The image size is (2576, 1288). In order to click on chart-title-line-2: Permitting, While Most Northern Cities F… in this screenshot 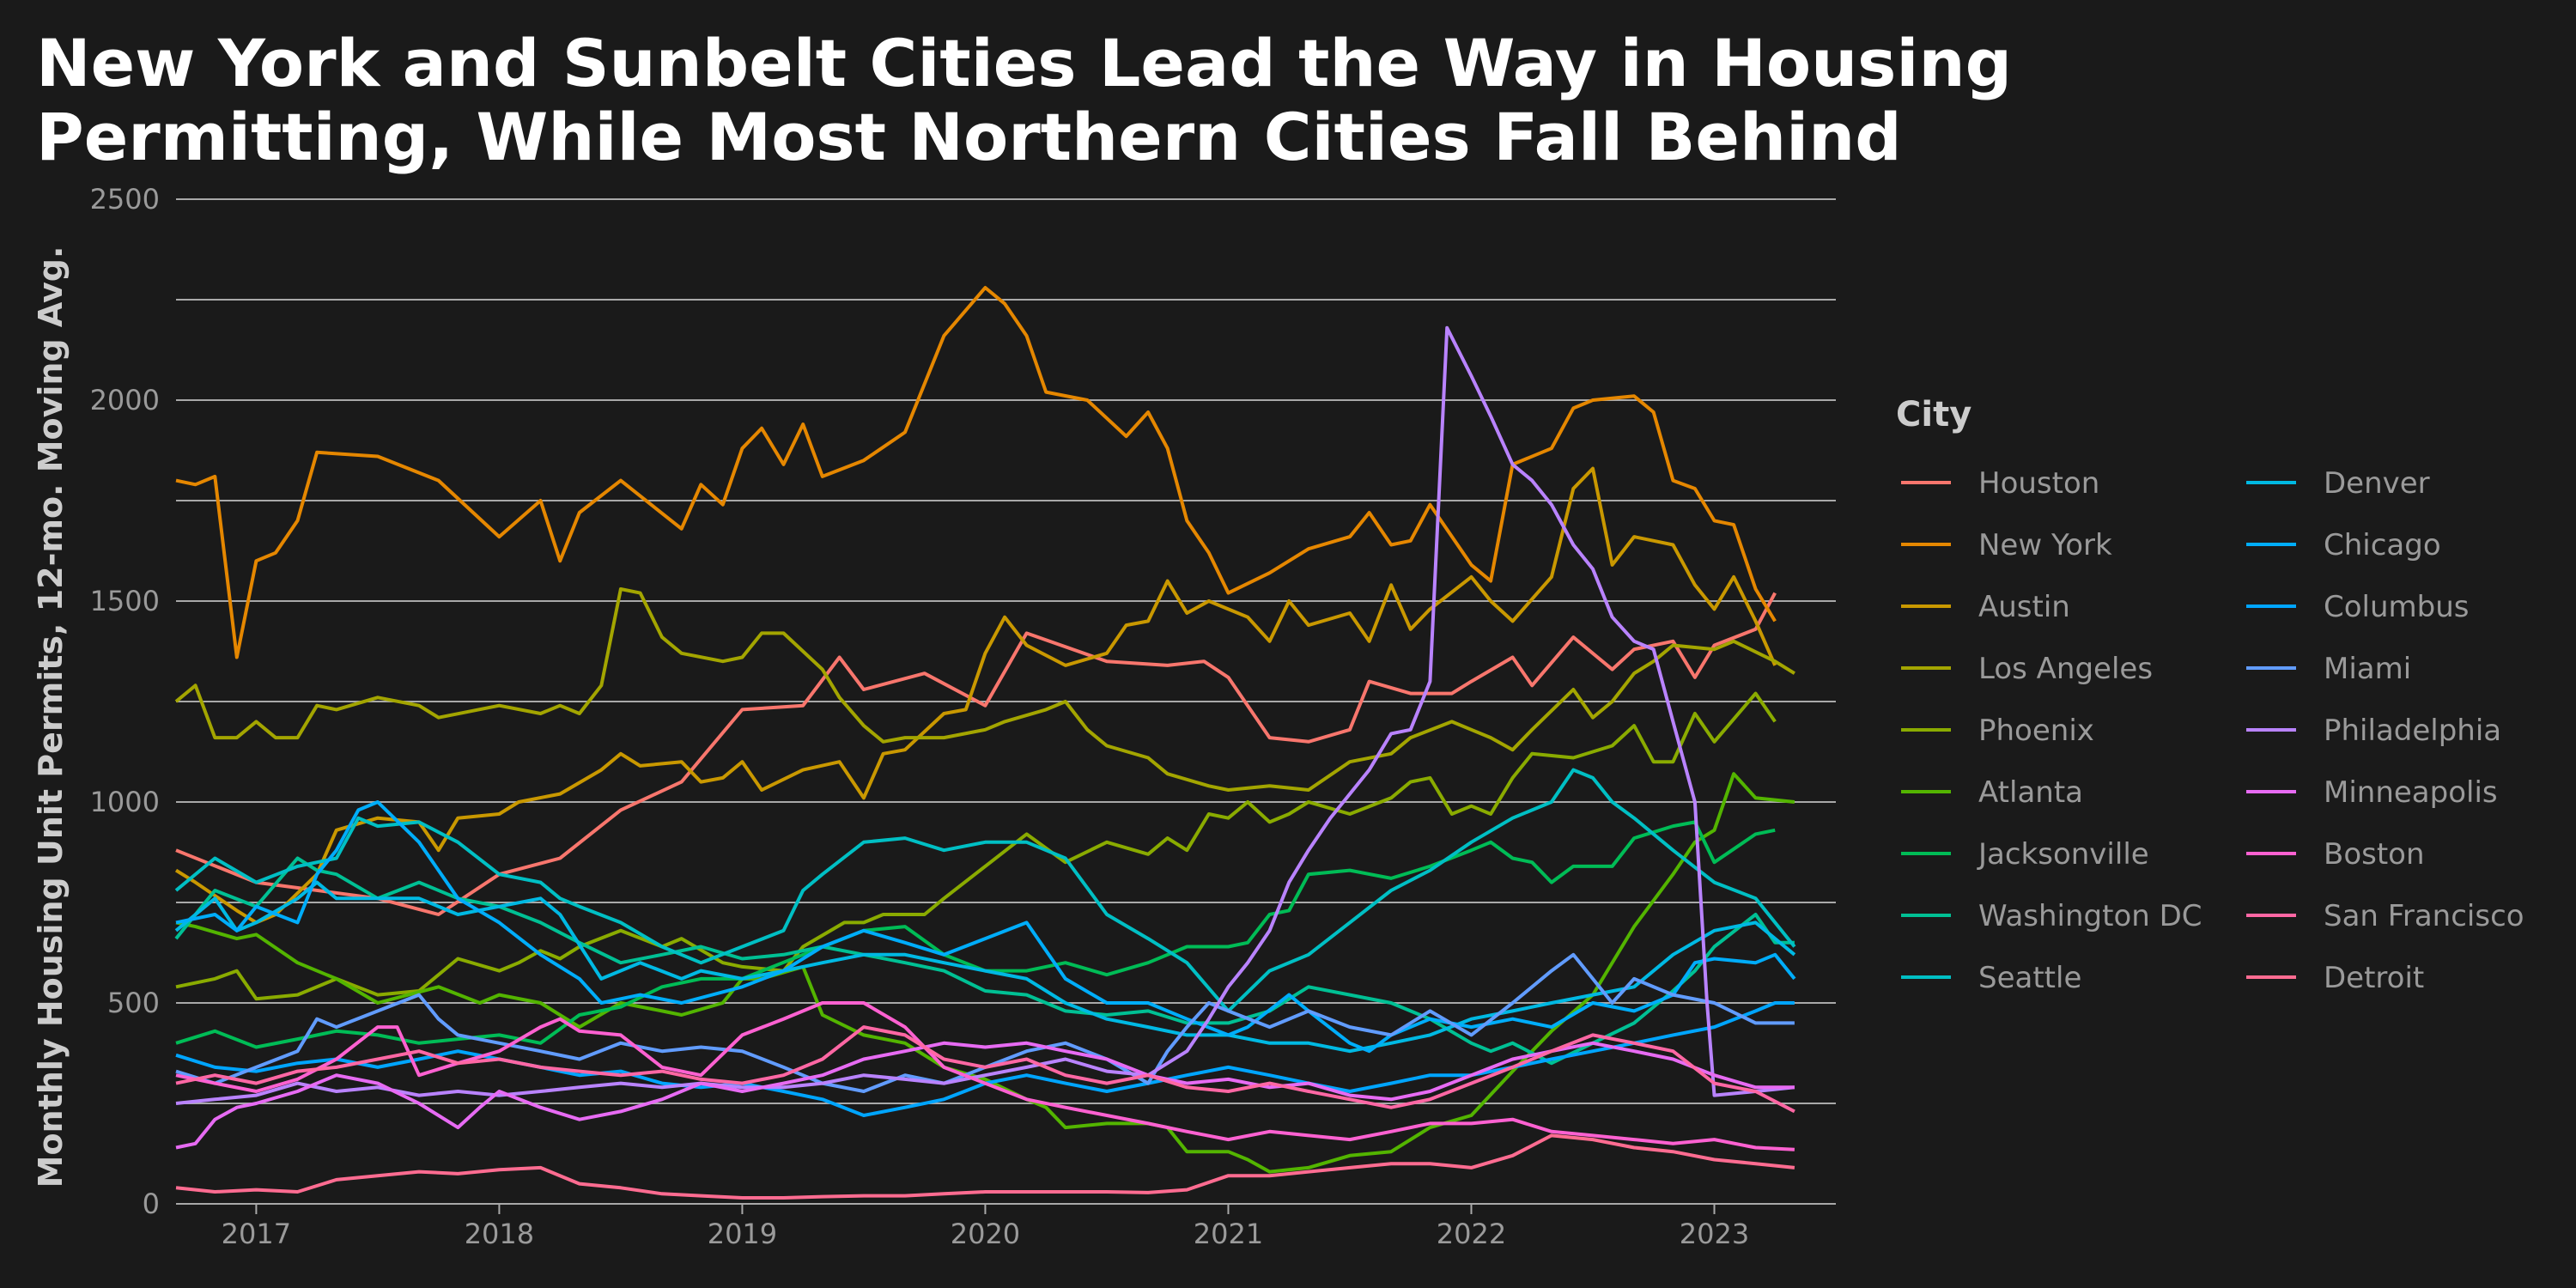, I will do `click(969, 137)`.